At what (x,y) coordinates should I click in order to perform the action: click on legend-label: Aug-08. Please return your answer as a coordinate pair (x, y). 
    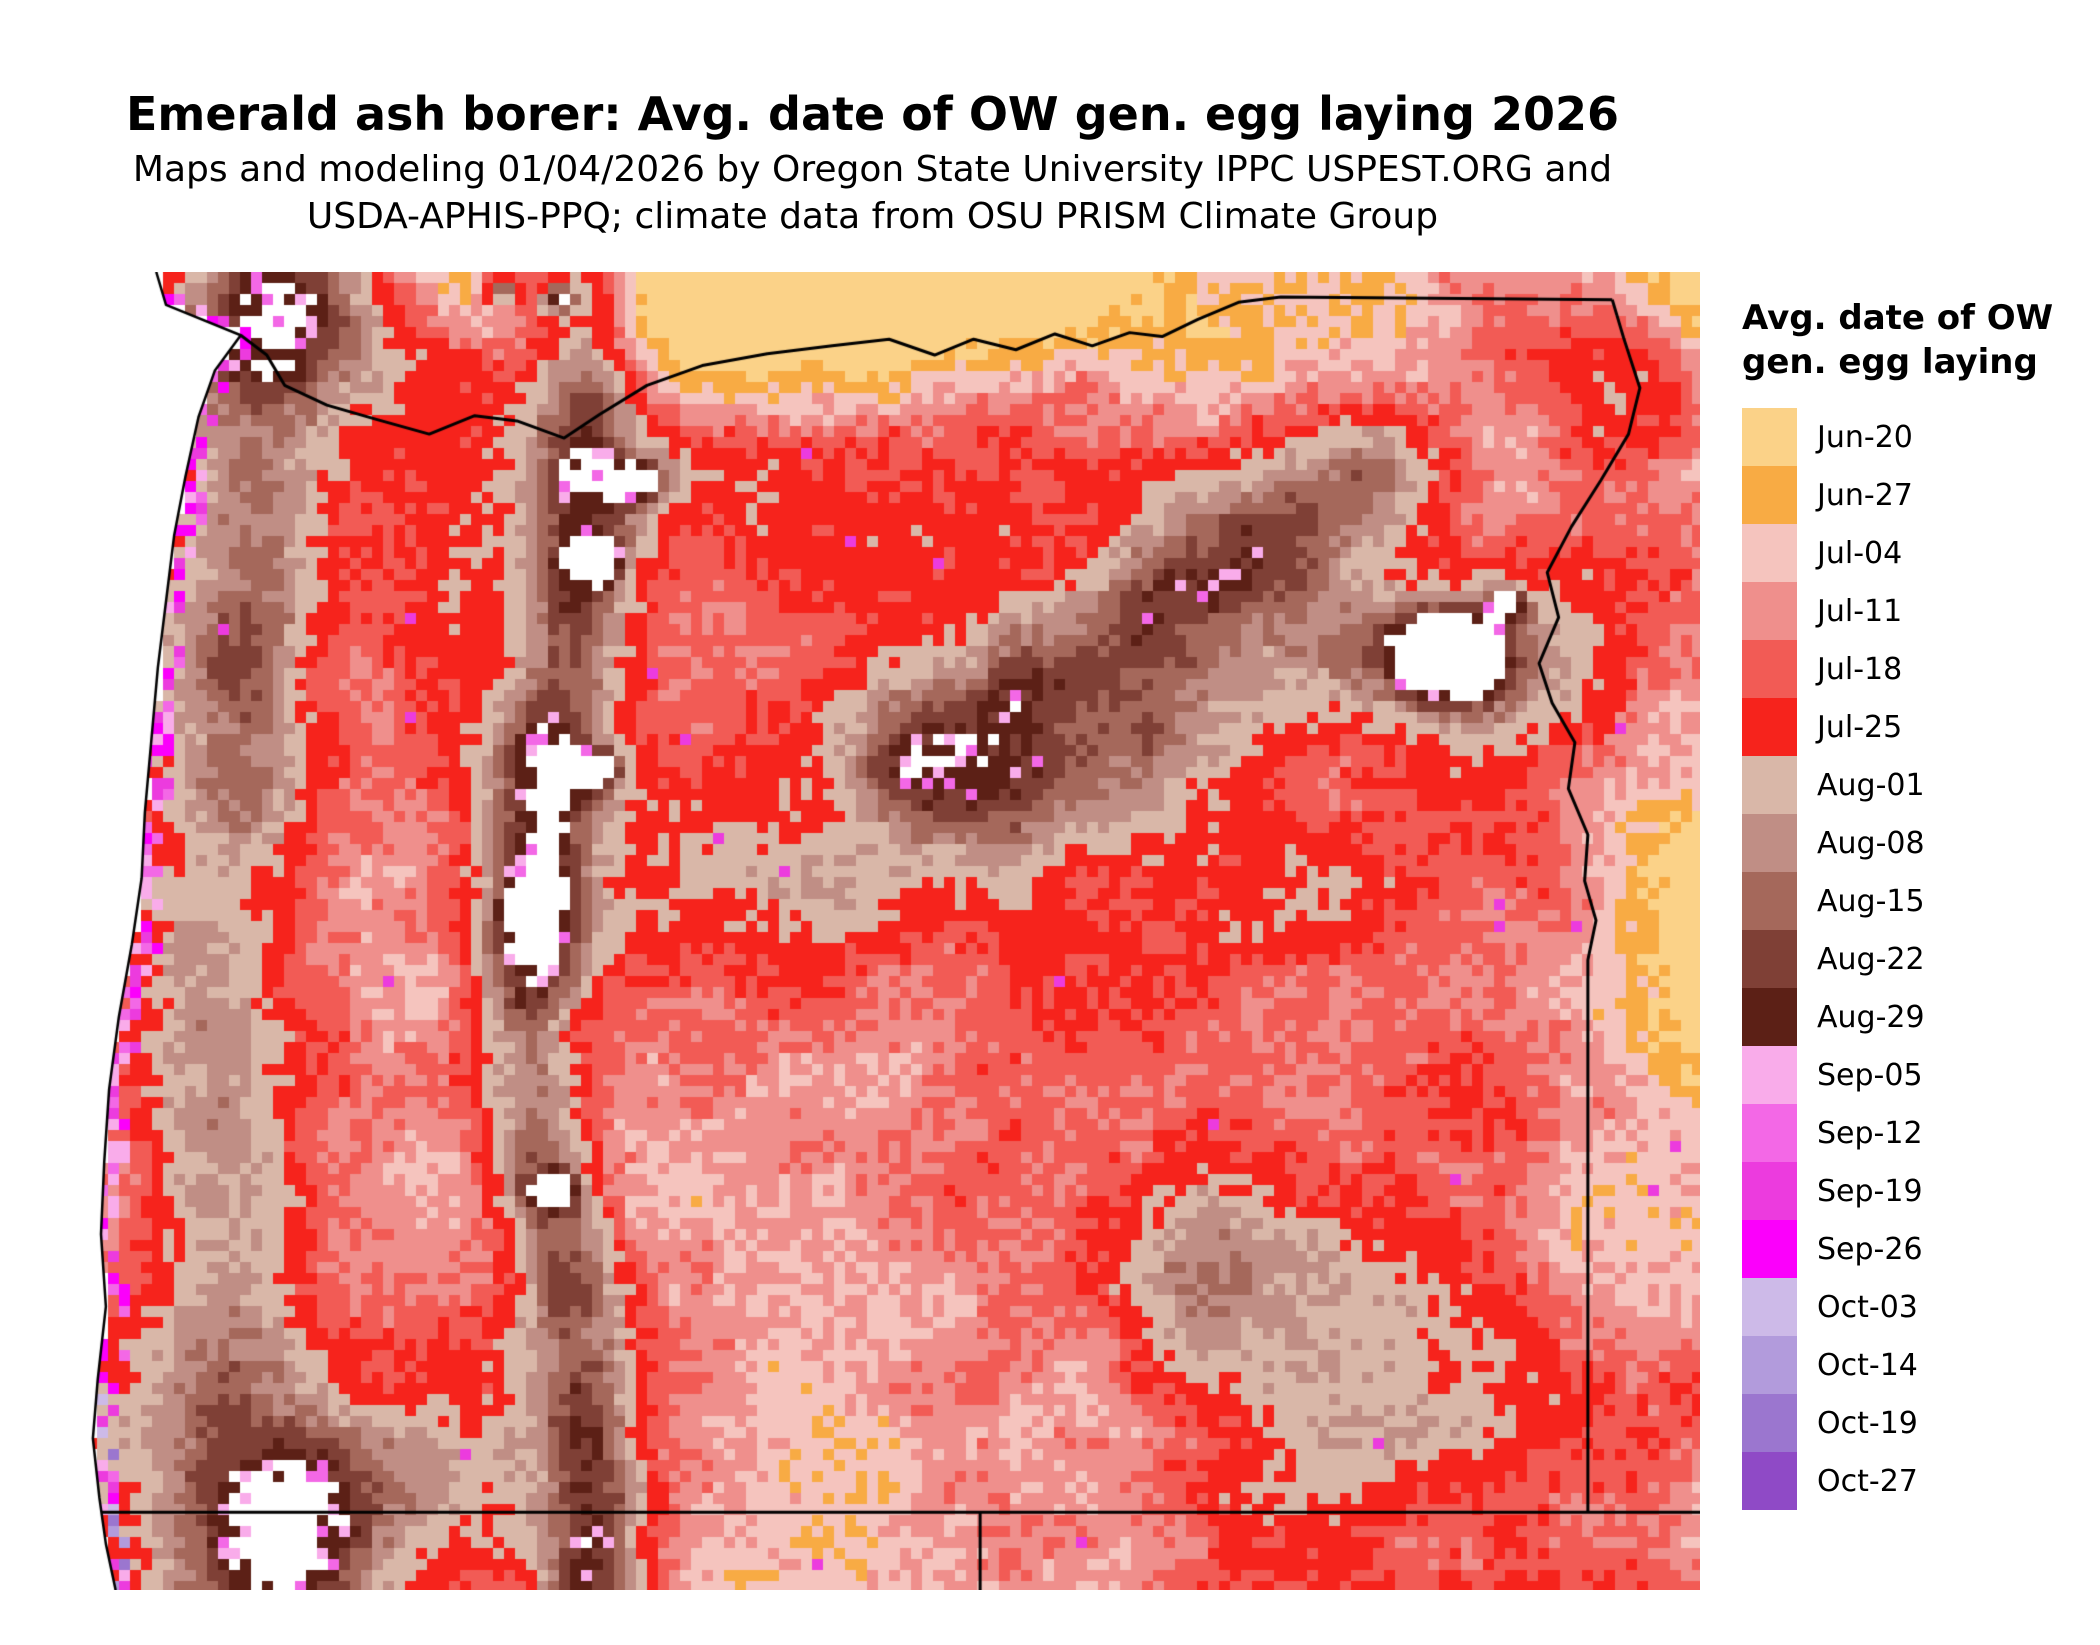
    Looking at the image, I should click on (1871, 843).